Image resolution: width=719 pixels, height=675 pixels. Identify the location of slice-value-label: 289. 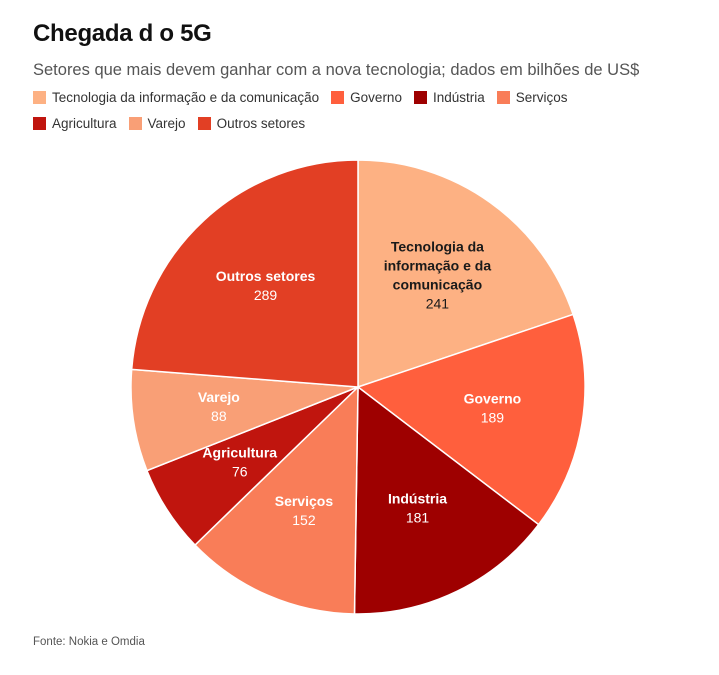
(266, 295).